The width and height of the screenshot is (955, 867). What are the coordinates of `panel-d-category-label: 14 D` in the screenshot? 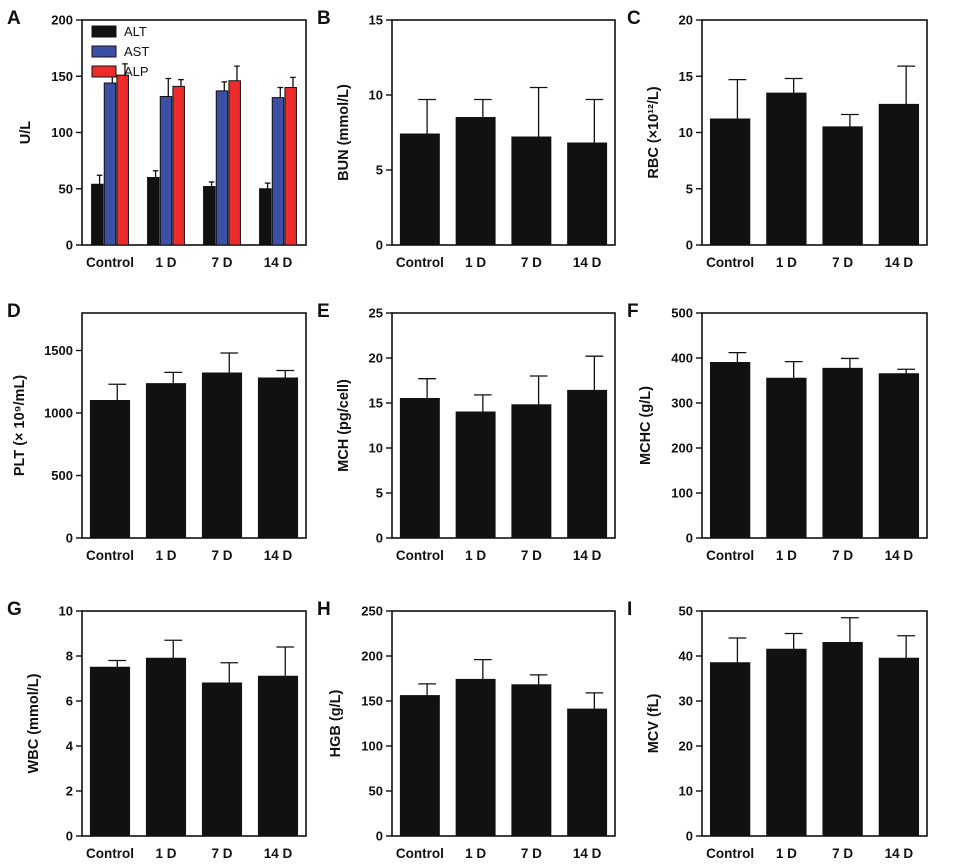 It's located at (278, 555).